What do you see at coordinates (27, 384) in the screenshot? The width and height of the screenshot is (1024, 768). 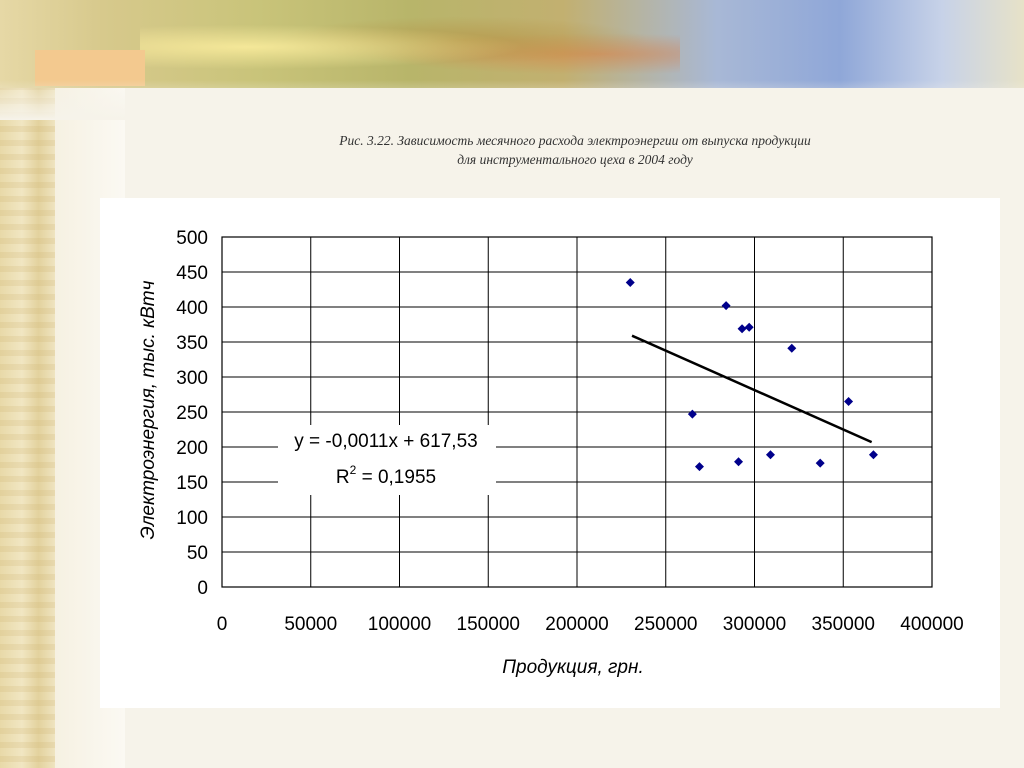 I see `decorative-left-strip` at bounding box center [27, 384].